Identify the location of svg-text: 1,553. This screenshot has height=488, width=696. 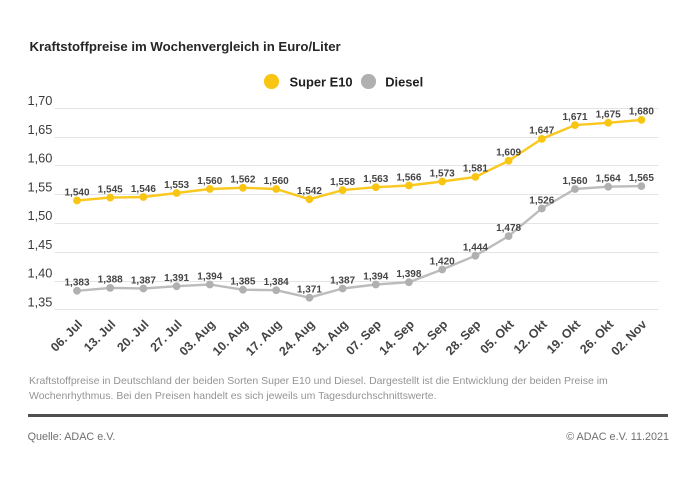
(176, 185).